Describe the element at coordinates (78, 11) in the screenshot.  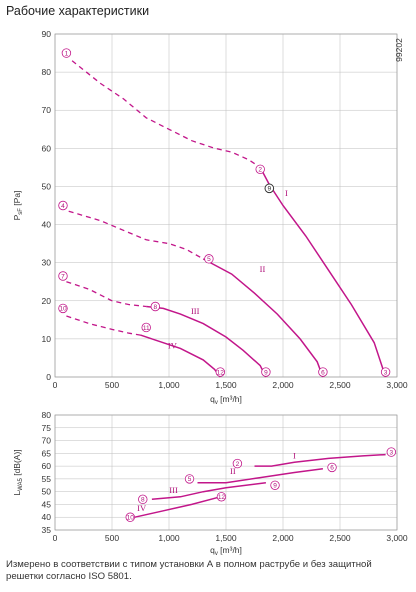
I see `page-title: Рабочие характеристики` at that location.